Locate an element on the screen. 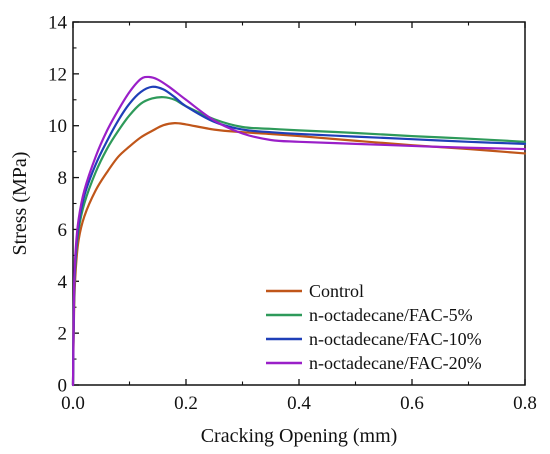 The image size is (550, 454). y-tick-label: 14 is located at coordinates (58, 23).